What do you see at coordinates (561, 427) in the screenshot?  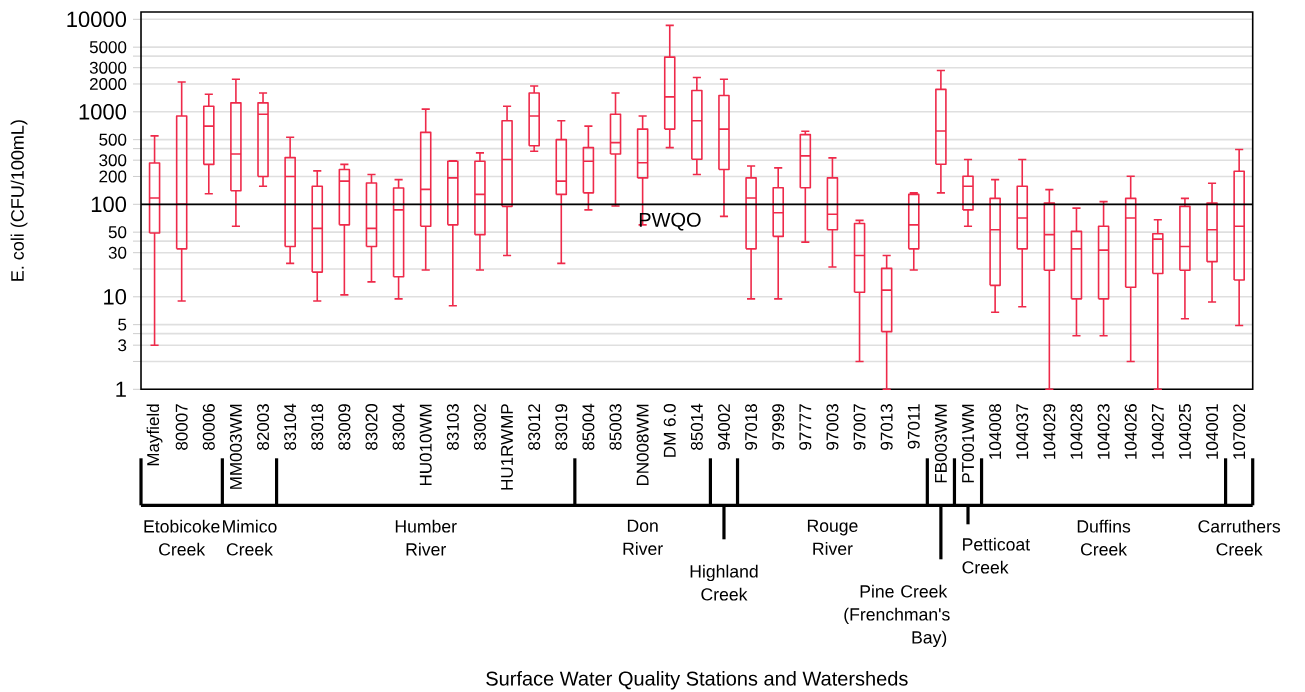 I see `x-tick-label: 83019` at bounding box center [561, 427].